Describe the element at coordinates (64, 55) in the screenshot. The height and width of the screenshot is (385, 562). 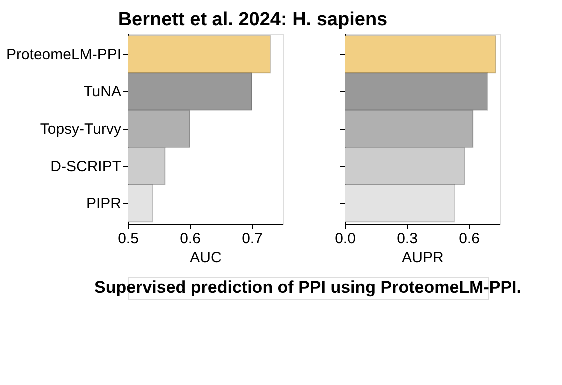
I see `y-tick-label: ProteomeLM-PPI` at that location.